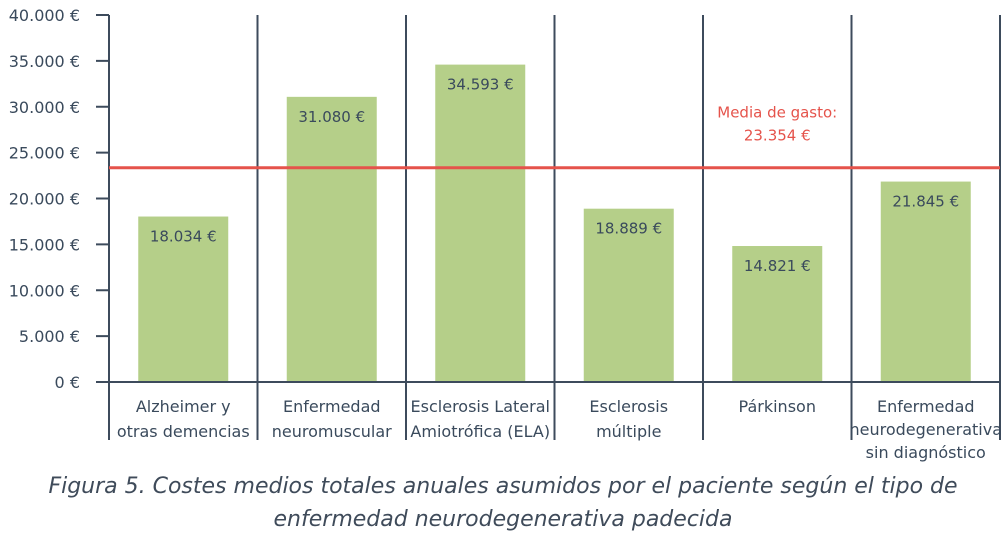 The height and width of the screenshot is (545, 1006). I want to click on y-tick-label: 40.000 €, so click(44, 15).